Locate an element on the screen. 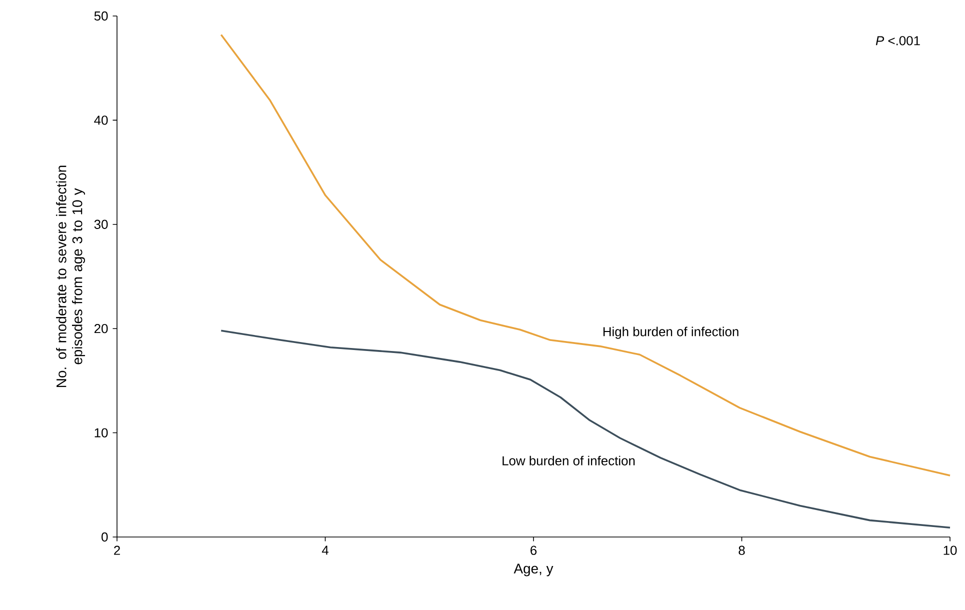  series-label: High burden of infection is located at coordinates (670, 332).